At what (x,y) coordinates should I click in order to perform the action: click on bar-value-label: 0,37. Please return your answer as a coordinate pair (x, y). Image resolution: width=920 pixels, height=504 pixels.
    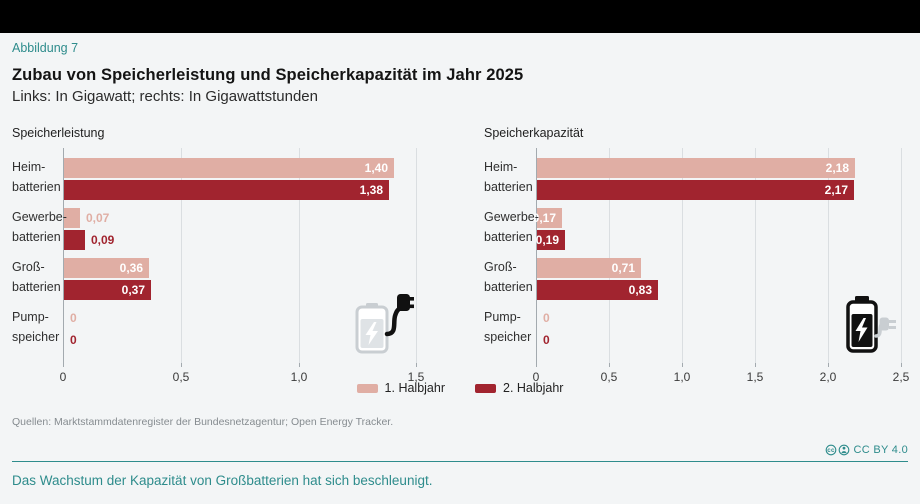
    Looking at the image, I should click on (133, 290).